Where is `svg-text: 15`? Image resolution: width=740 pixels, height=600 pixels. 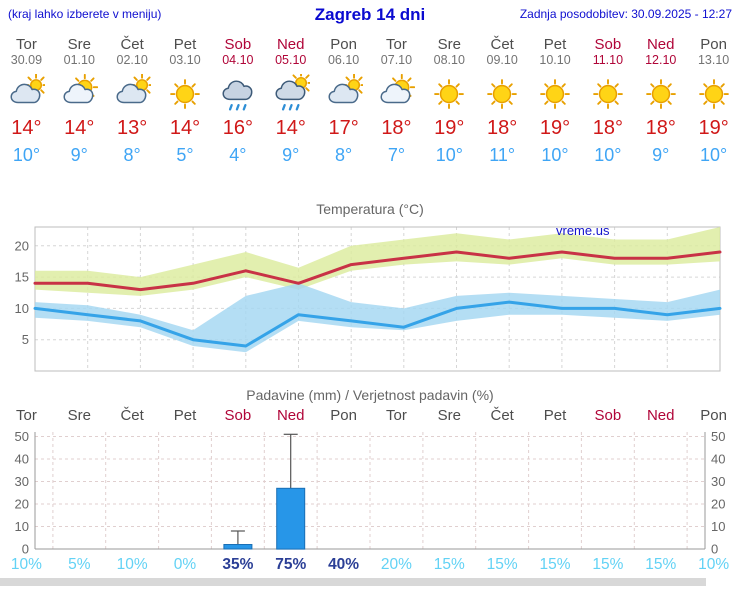
svg-text: 15 is located at coordinates (22, 277).